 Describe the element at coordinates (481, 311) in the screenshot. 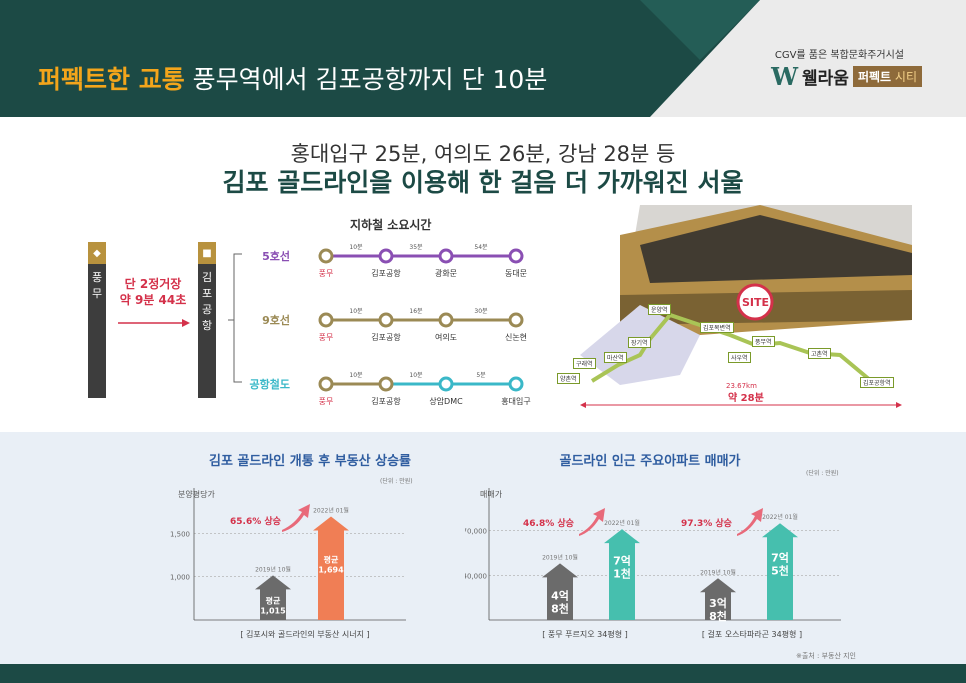

I see `segment-time: 30분` at that location.